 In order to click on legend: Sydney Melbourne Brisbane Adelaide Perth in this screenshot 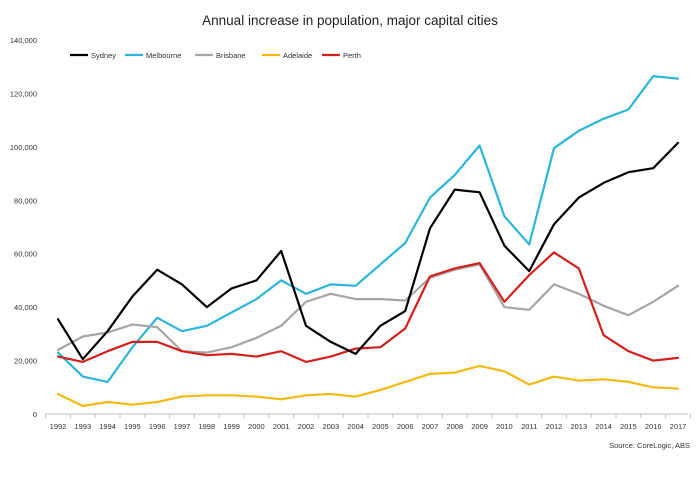, I will do `click(215, 55)`.